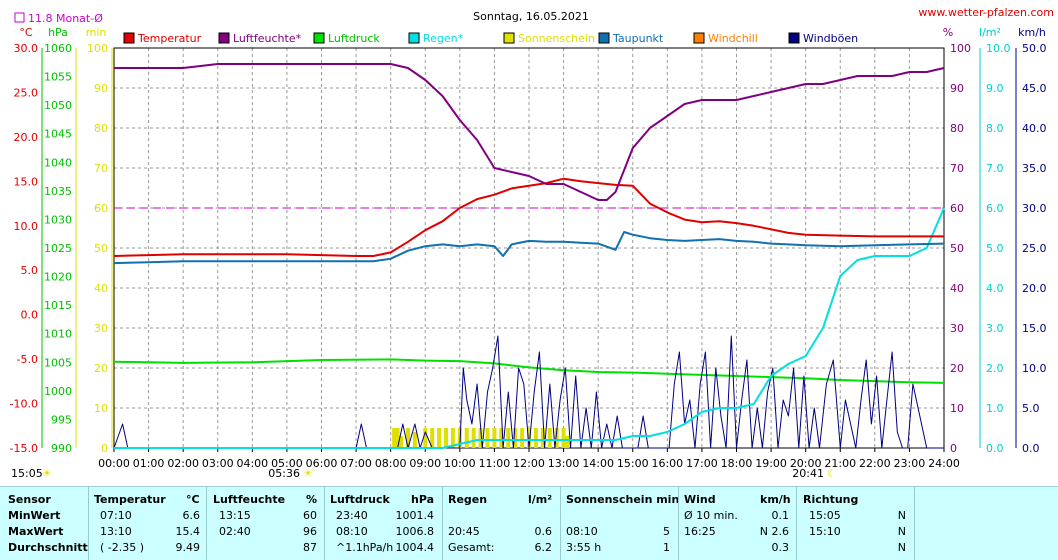 This screenshot has width=1058, height=560. What do you see at coordinates (948, 32) in the screenshot?
I see `humidity-unit: %` at bounding box center [948, 32].